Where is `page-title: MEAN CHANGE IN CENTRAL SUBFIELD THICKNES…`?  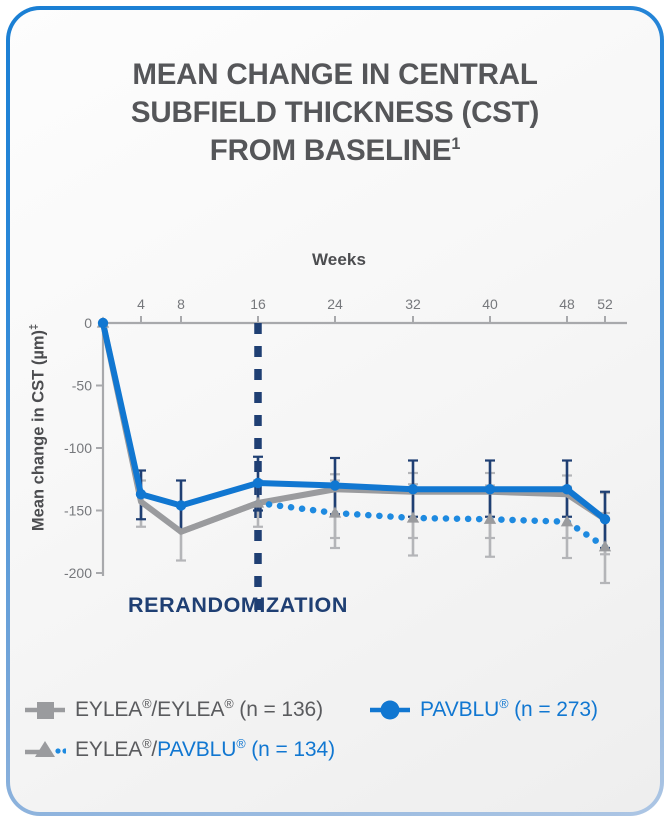
page-title: MEAN CHANGE IN CENTRAL SUBFIELD THICKNES… is located at coordinates (335, 112).